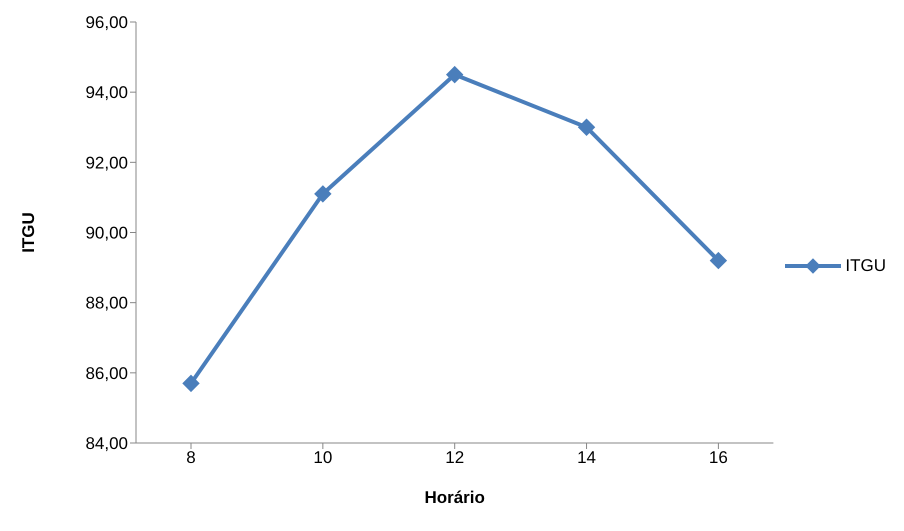  Describe the element at coordinates (106, 233) in the screenshot. I see `y-tick-label: 90,00` at that location.